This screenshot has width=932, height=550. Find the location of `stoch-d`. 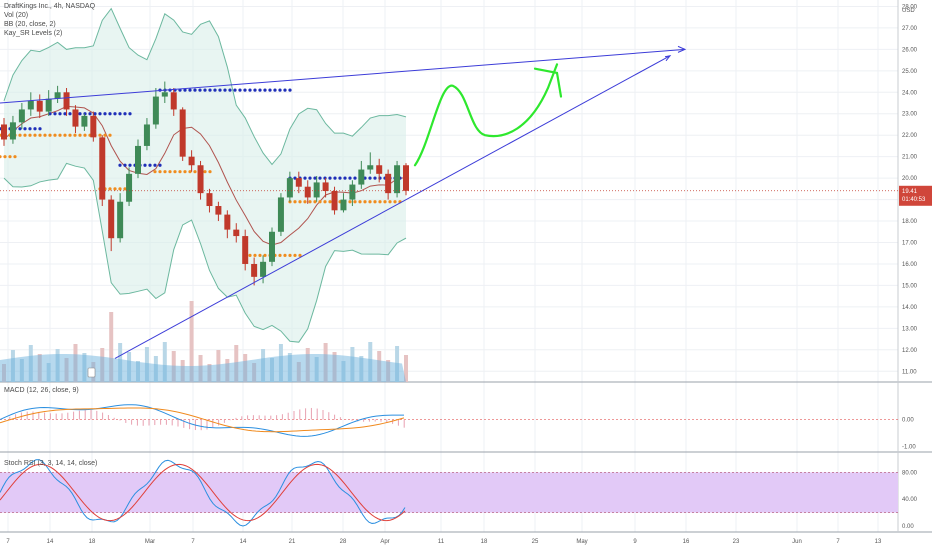

stoch-d is located at coordinates (203, 492).